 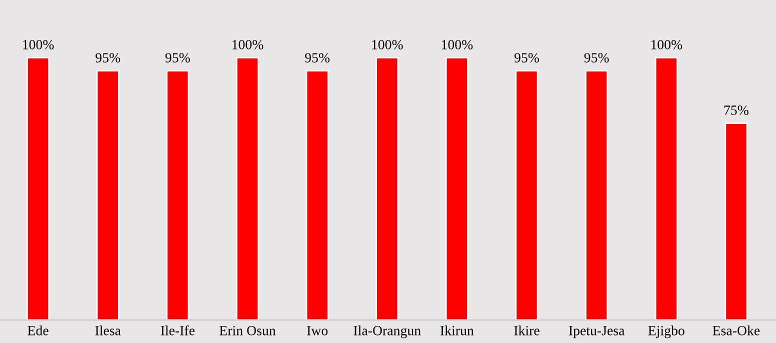 What do you see at coordinates (736, 331) in the screenshot?
I see `x-tick-label: Esa-Oke` at bounding box center [736, 331].